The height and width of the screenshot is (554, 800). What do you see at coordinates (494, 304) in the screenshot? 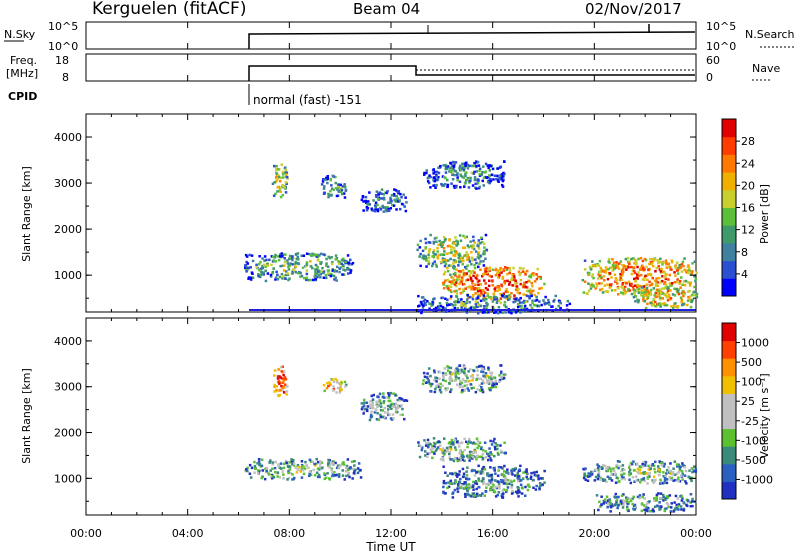
I see `power-region` at bounding box center [494, 304].